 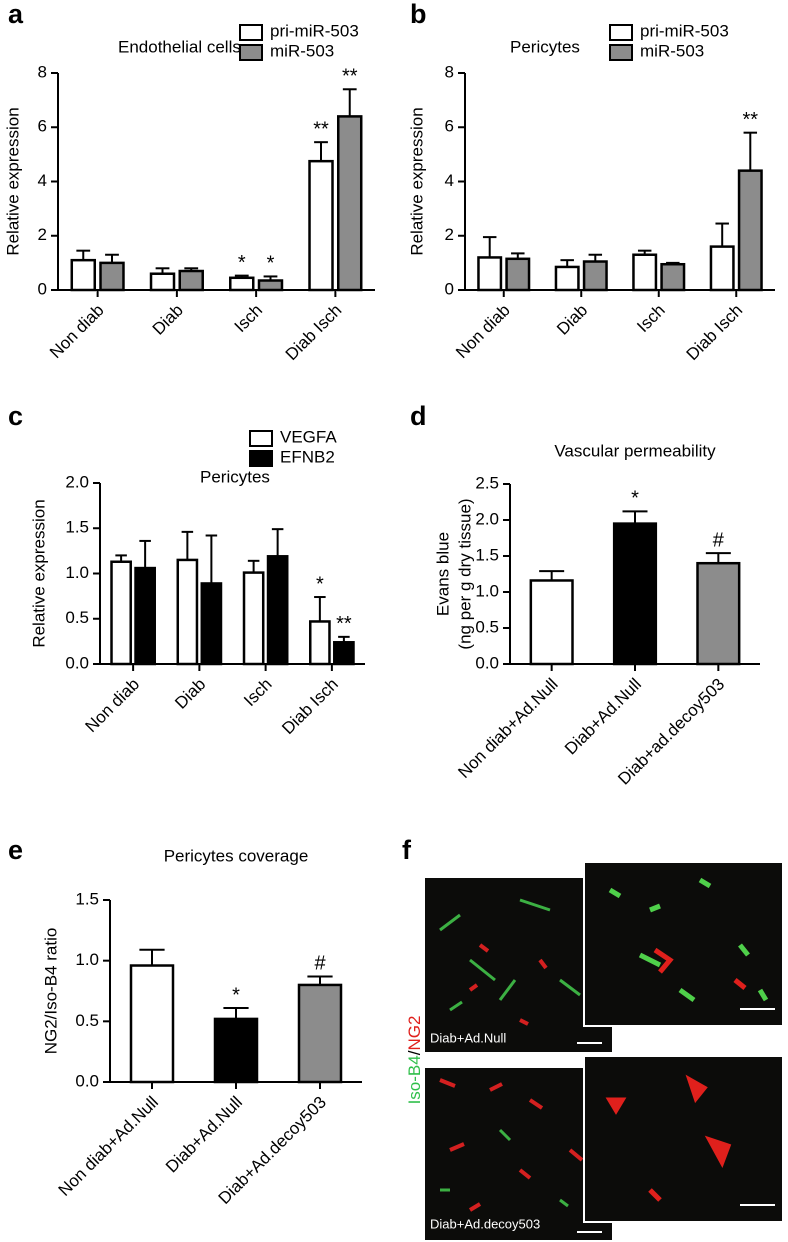 I want to click on image-label: Diab+Ad.Null, so click(x=468, y=1037).